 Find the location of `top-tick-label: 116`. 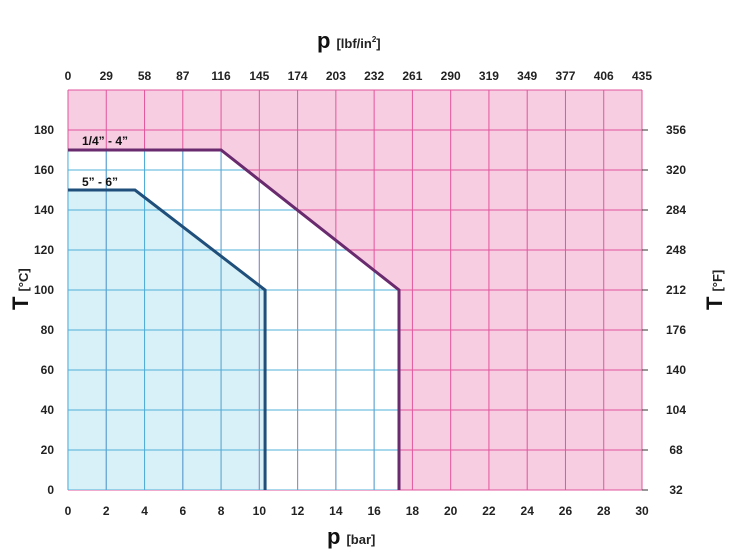

top-tick-label: 116 is located at coordinates (221, 76).